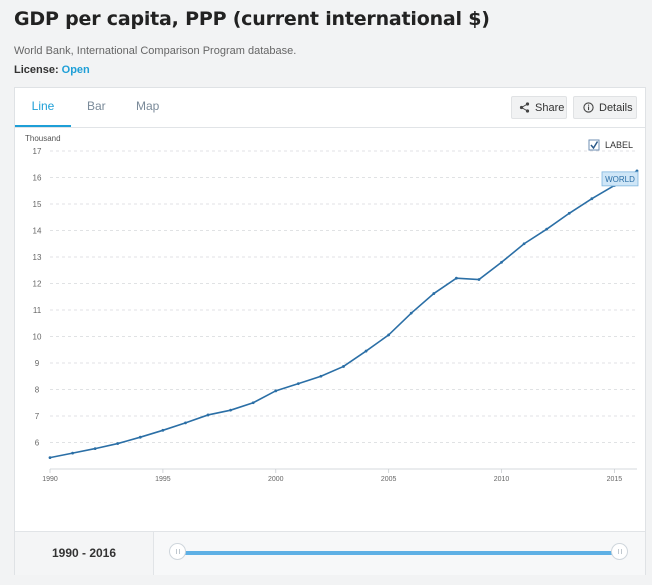 This screenshot has width=652, height=585. I want to click on y-tick-label: 9, so click(37, 363).